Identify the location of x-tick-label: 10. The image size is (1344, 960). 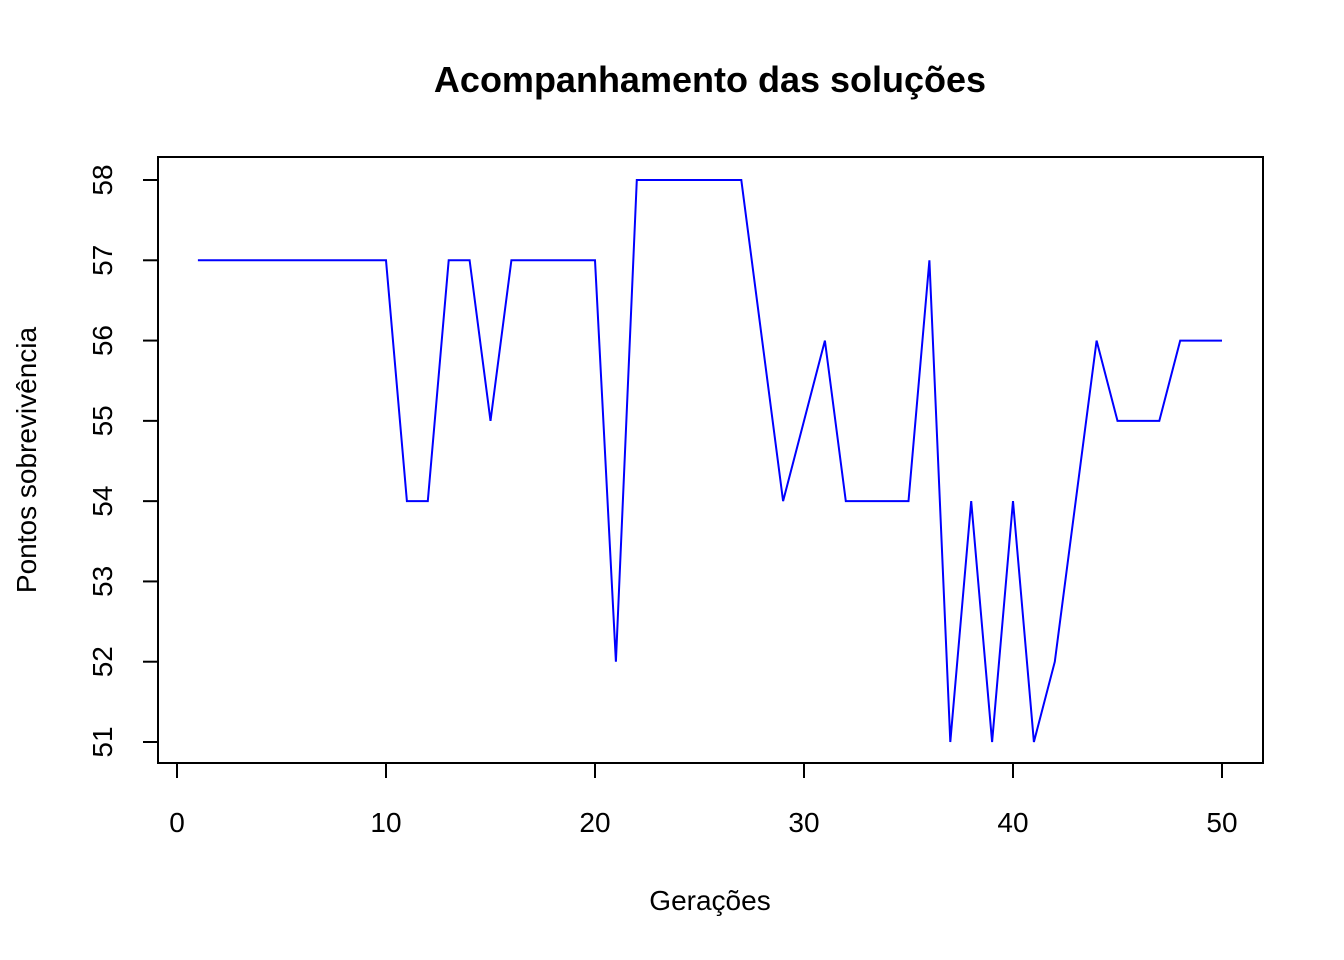
(385, 822).